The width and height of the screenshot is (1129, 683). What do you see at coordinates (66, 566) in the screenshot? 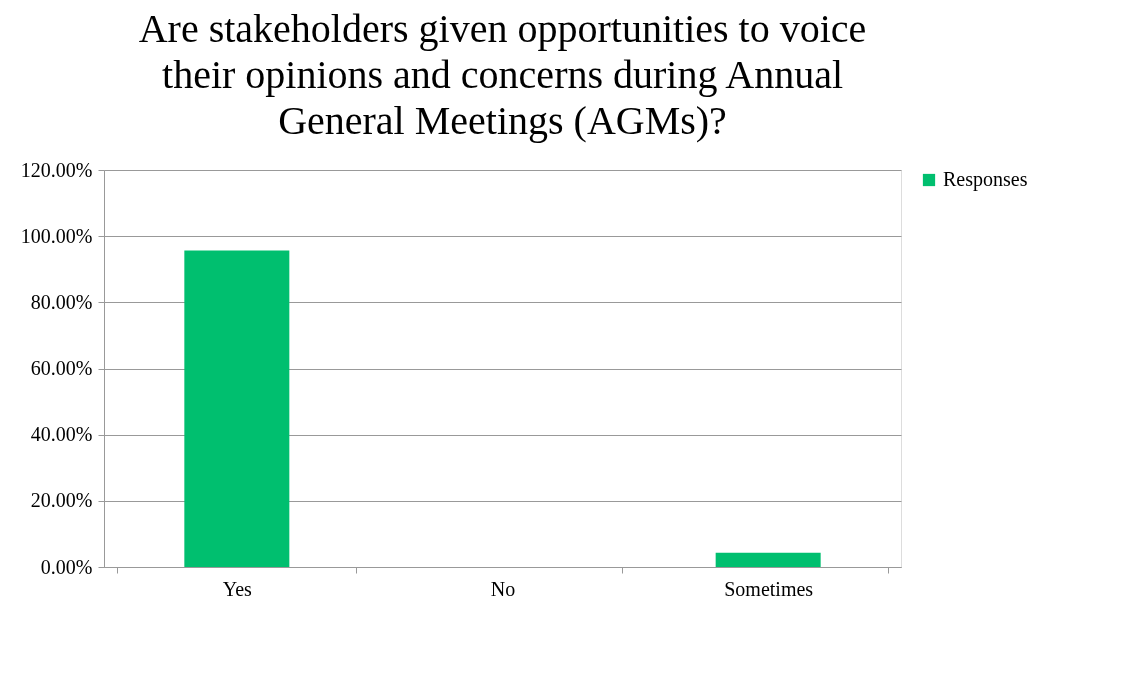
I see `y-tick-label: 0.00%` at bounding box center [66, 566].